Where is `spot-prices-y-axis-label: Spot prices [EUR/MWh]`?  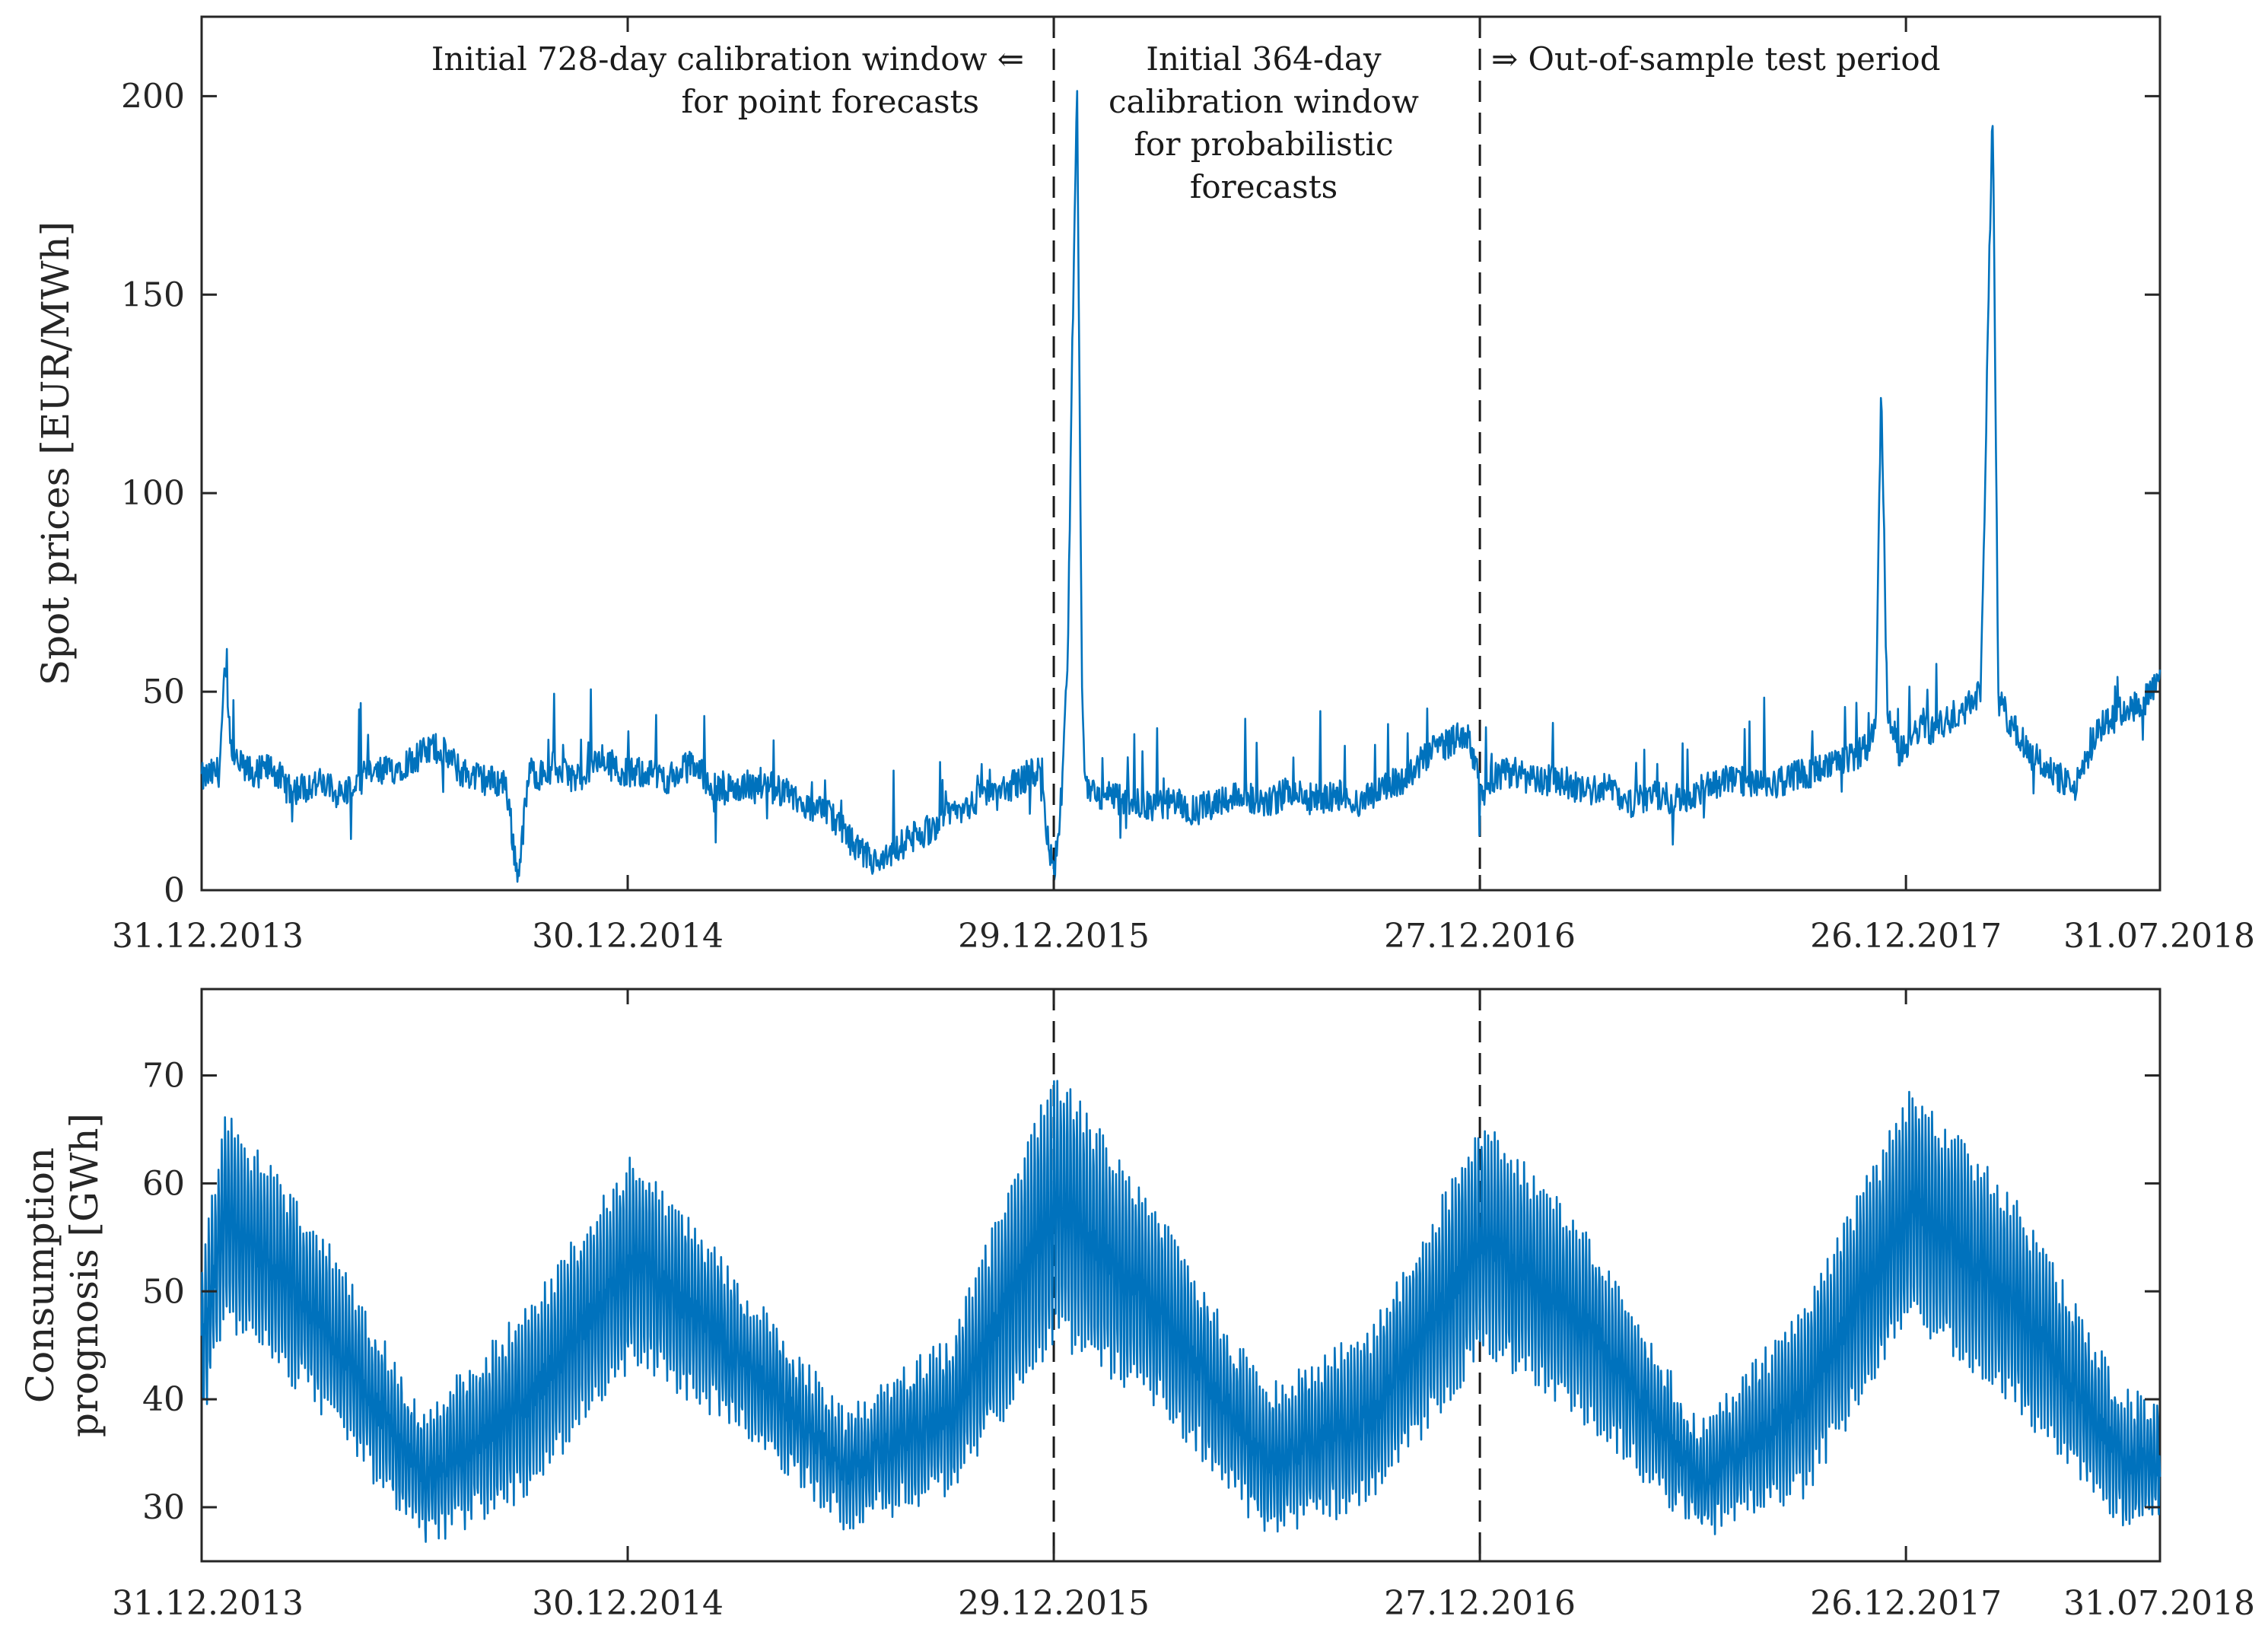
spot-prices-y-axis-label: Spot prices [EUR/MWh] is located at coordinates (55, 454).